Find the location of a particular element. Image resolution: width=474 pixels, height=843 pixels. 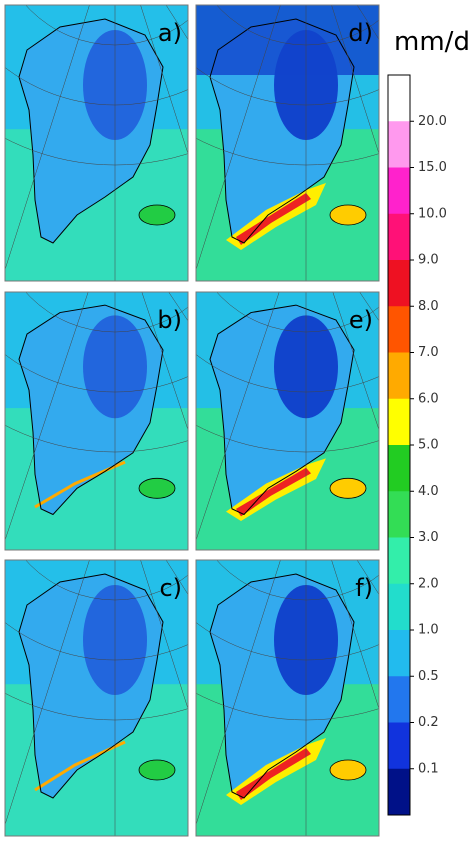

dry-north is located at coordinates (287, 40).